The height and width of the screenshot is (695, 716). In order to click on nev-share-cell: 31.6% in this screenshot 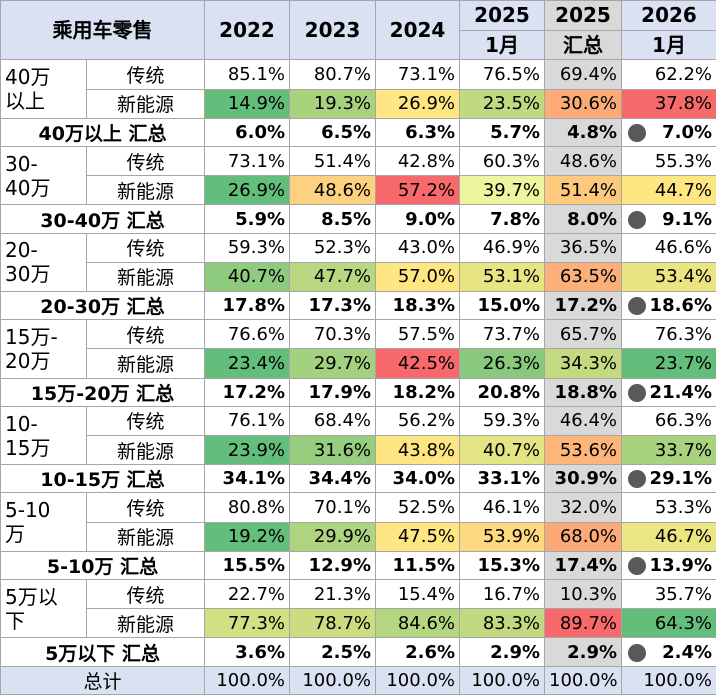, I will do `click(332, 450)`.